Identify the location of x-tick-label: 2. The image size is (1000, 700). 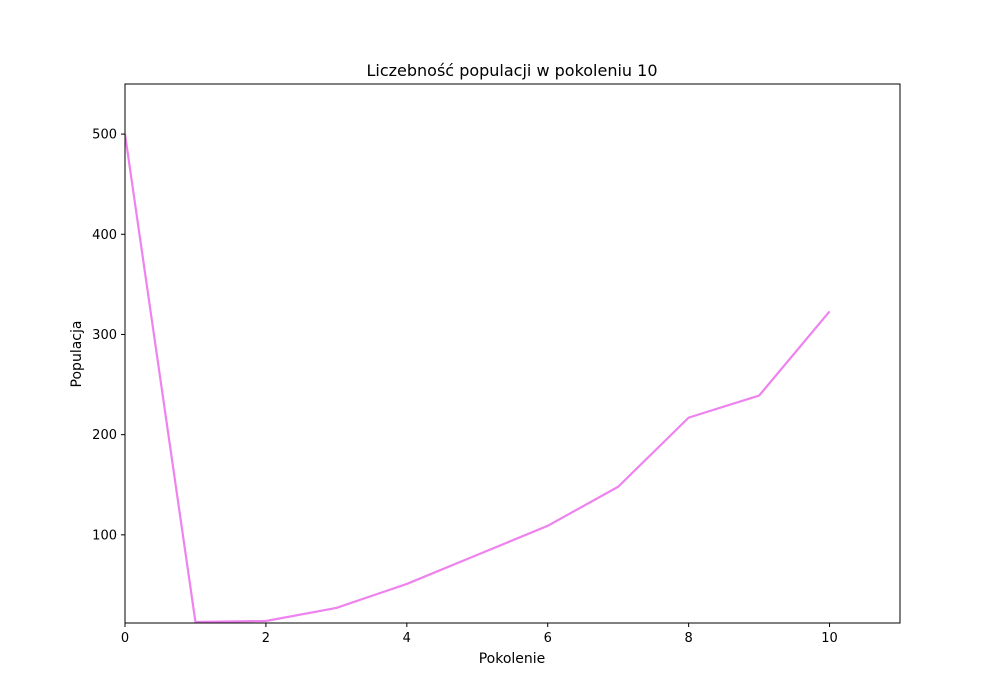
(266, 638).